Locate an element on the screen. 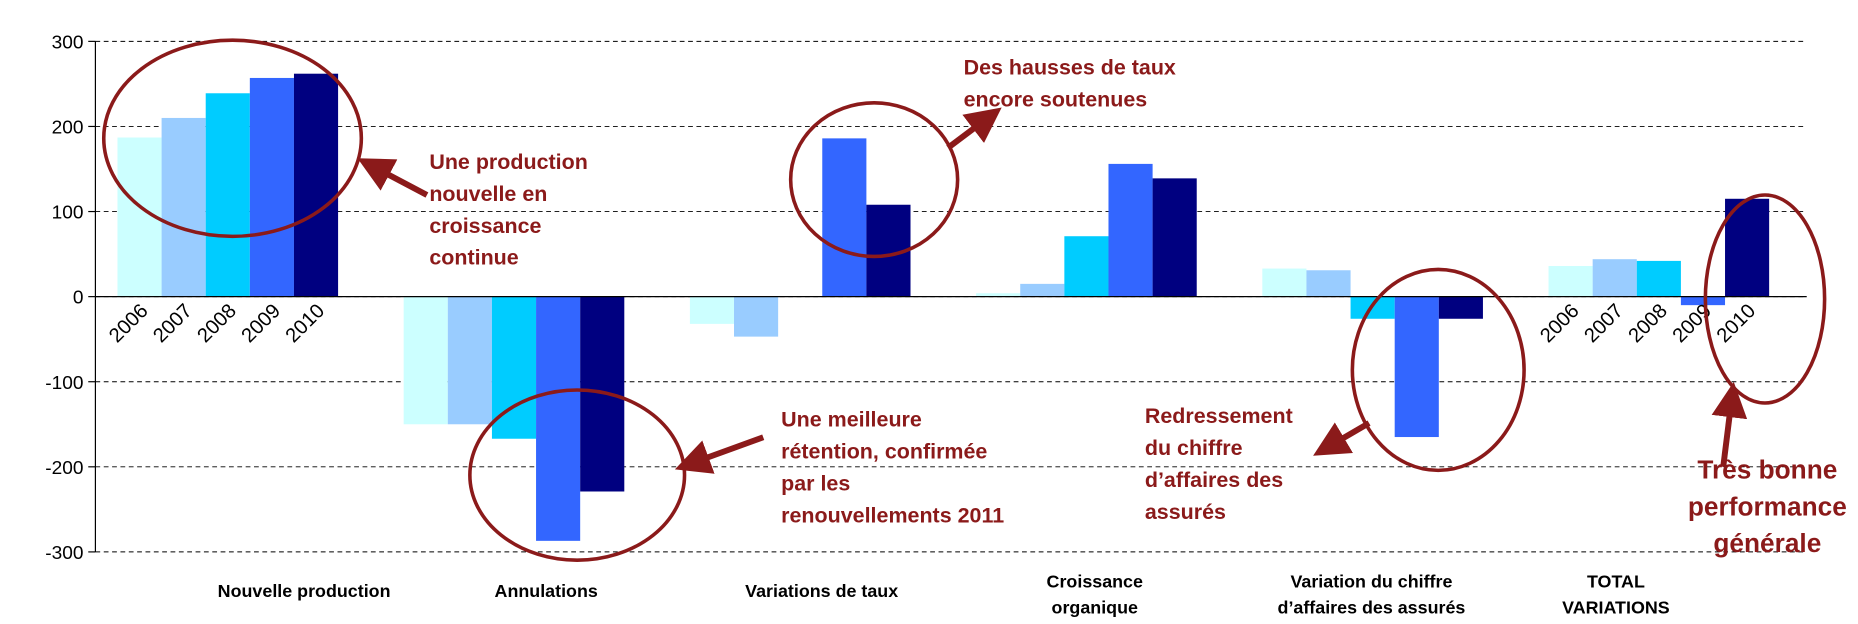 The width and height of the screenshot is (1858, 624). annotation: renouvellements 2011 is located at coordinates (892, 515).